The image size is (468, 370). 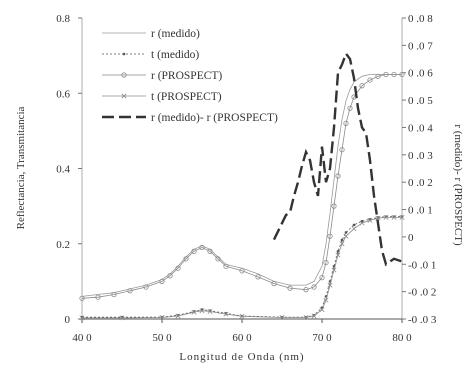 What do you see at coordinates (242, 338) in the screenshot?
I see `x-tick-label: 60 0` at bounding box center [242, 338].